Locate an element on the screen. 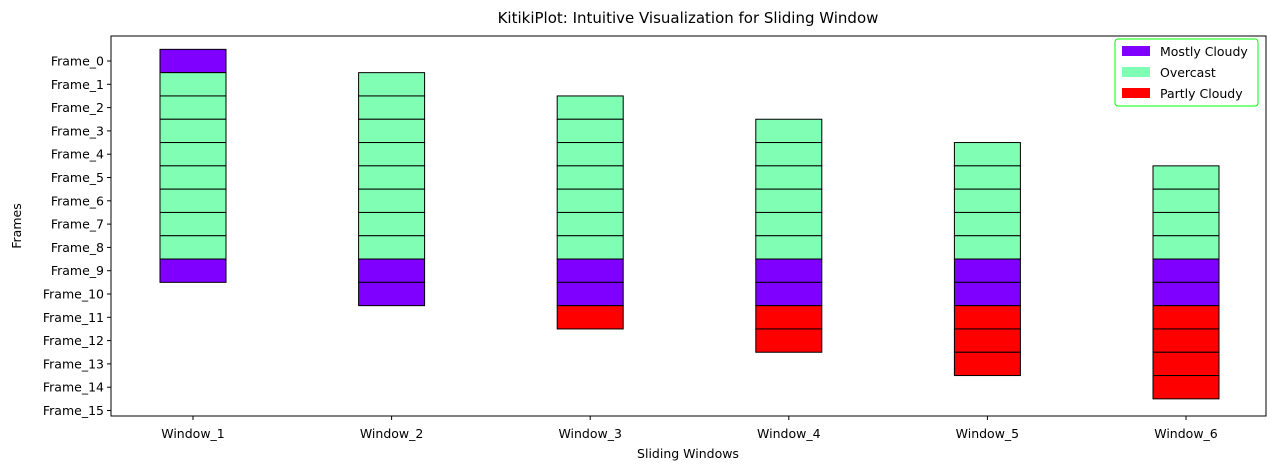 The image size is (1279, 470). y-tick-label: Frame_12 is located at coordinates (73, 340).